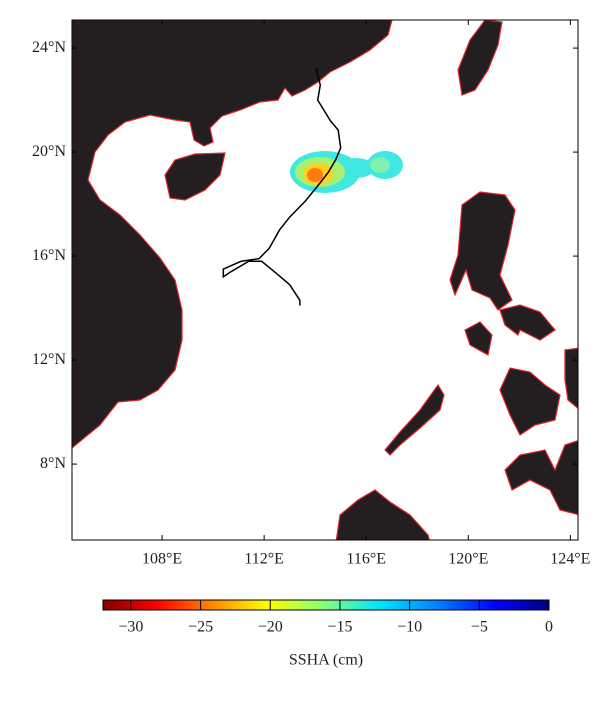  What do you see at coordinates (264, 559) in the screenshot?
I see `x-tick-label: 112°E` at bounding box center [264, 559].